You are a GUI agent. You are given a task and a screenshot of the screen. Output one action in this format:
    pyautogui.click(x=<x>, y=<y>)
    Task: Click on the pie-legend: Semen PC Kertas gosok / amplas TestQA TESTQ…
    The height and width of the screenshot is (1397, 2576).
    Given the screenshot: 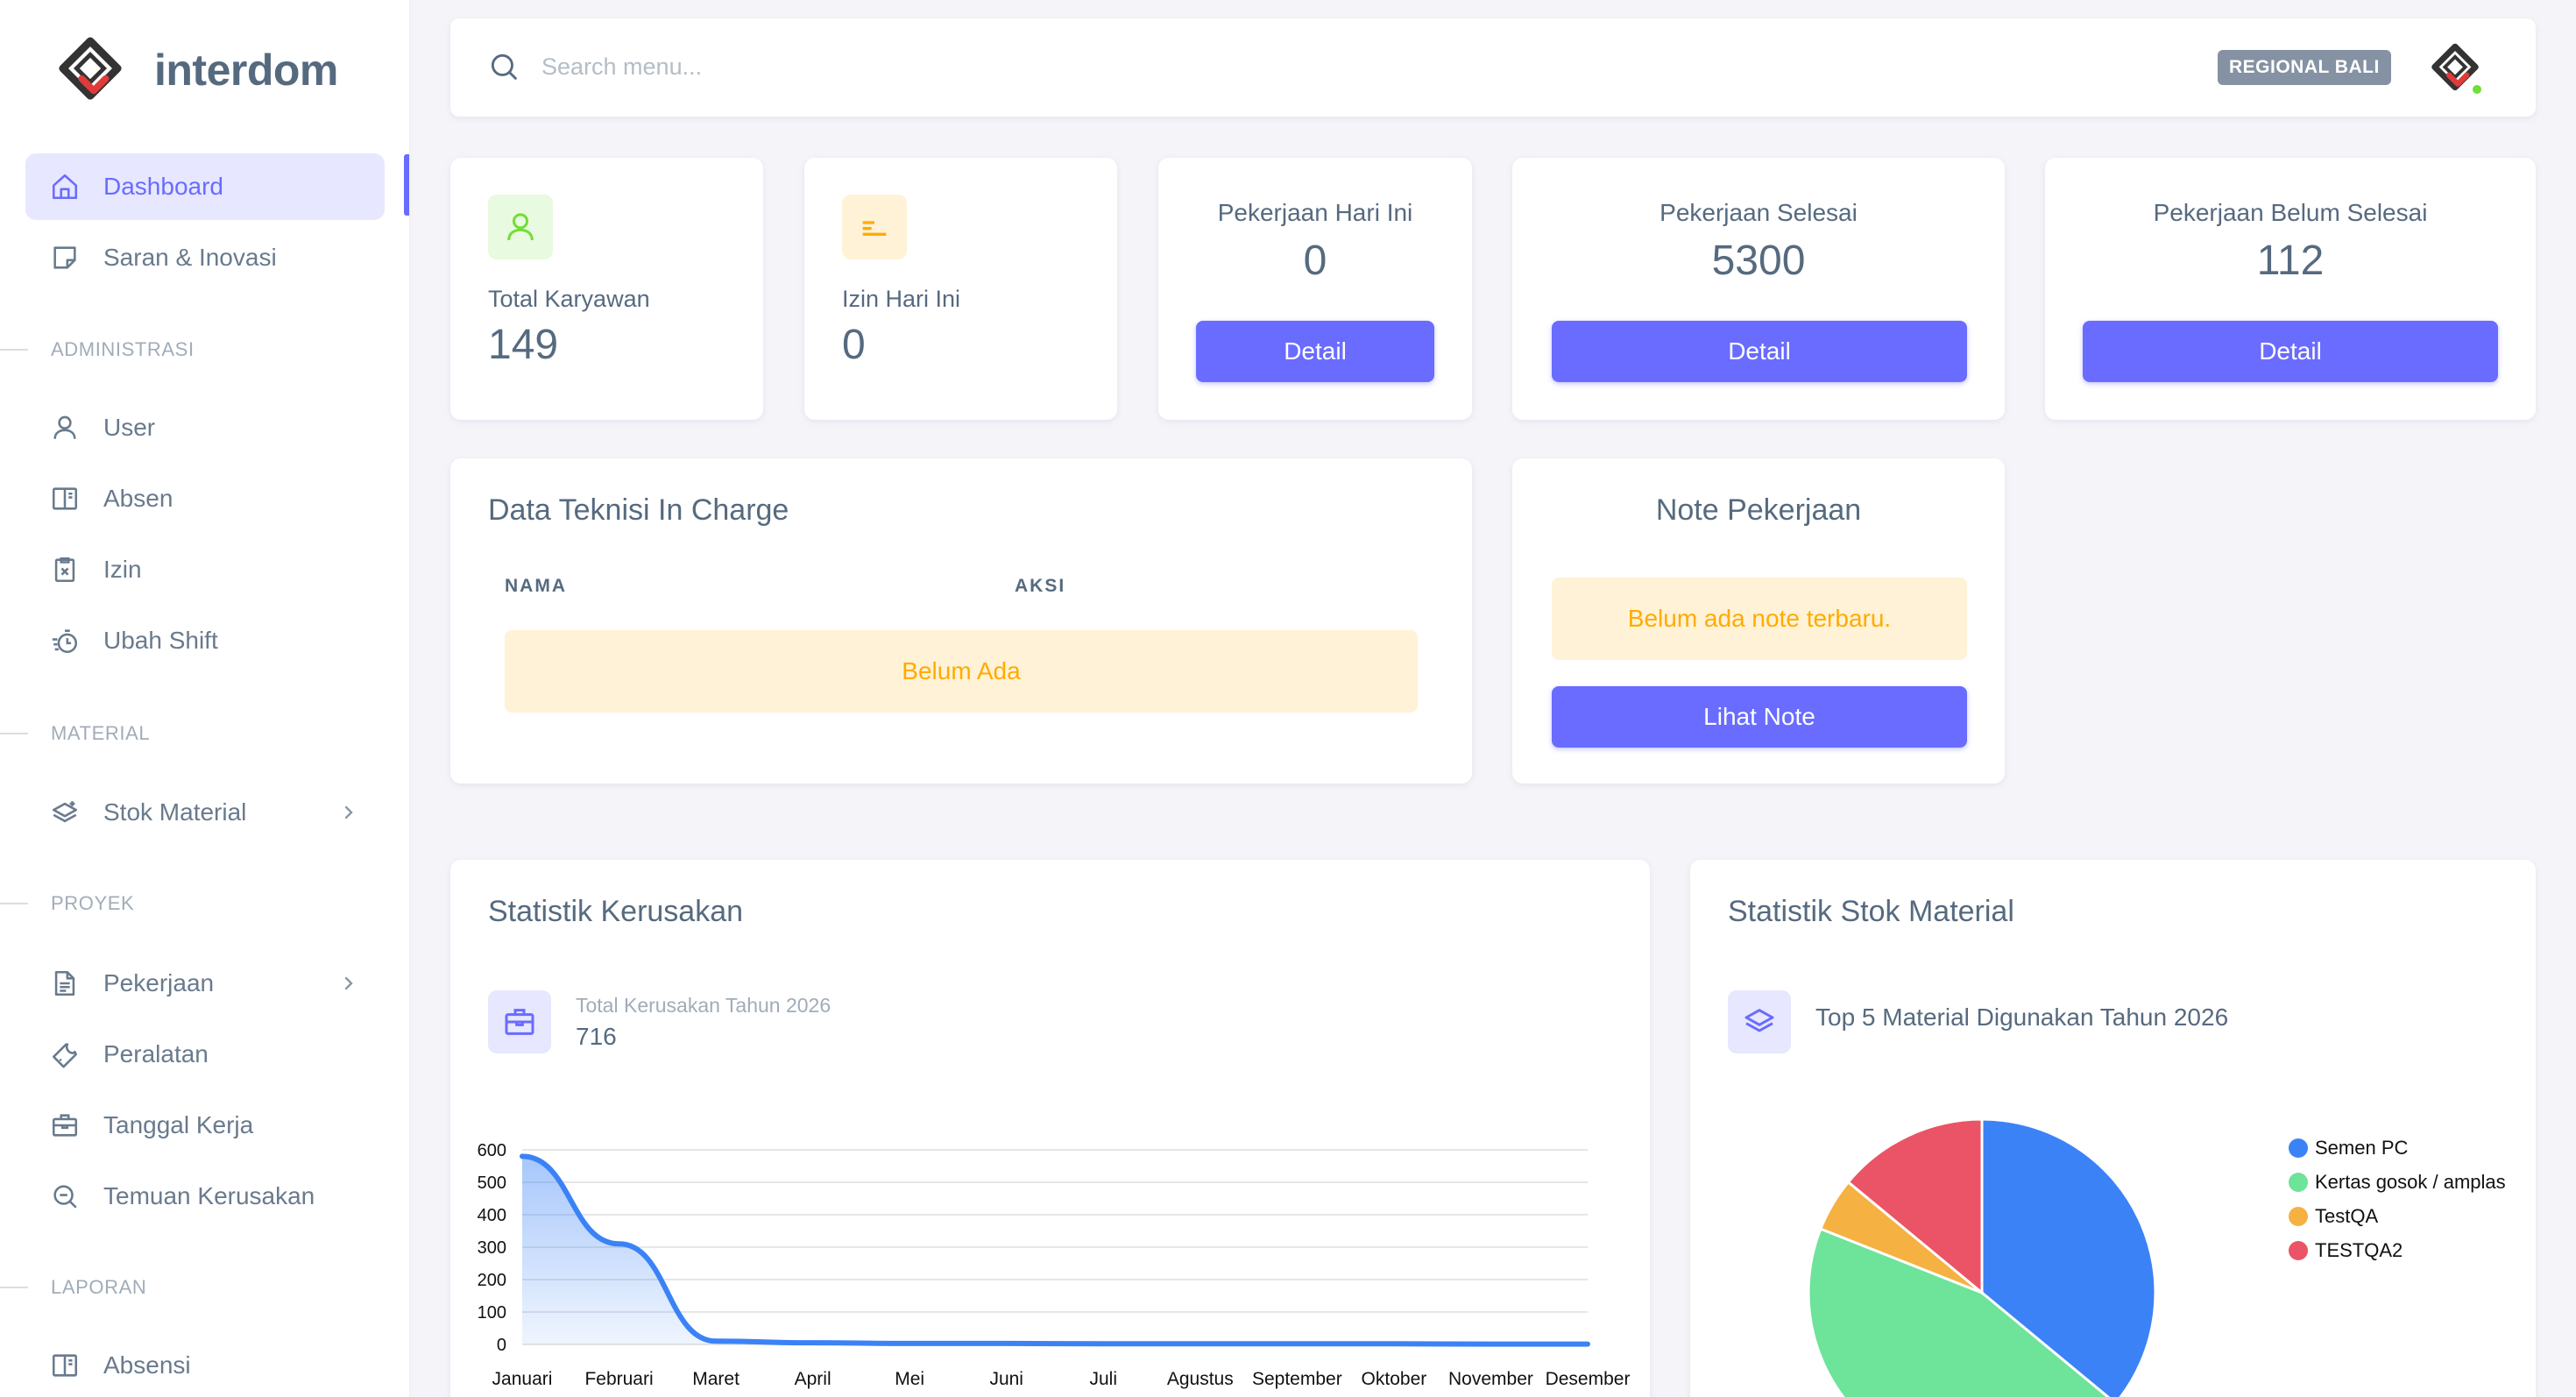 What is the action you would take?
    pyautogui.click(x=2397, y=1199)
    